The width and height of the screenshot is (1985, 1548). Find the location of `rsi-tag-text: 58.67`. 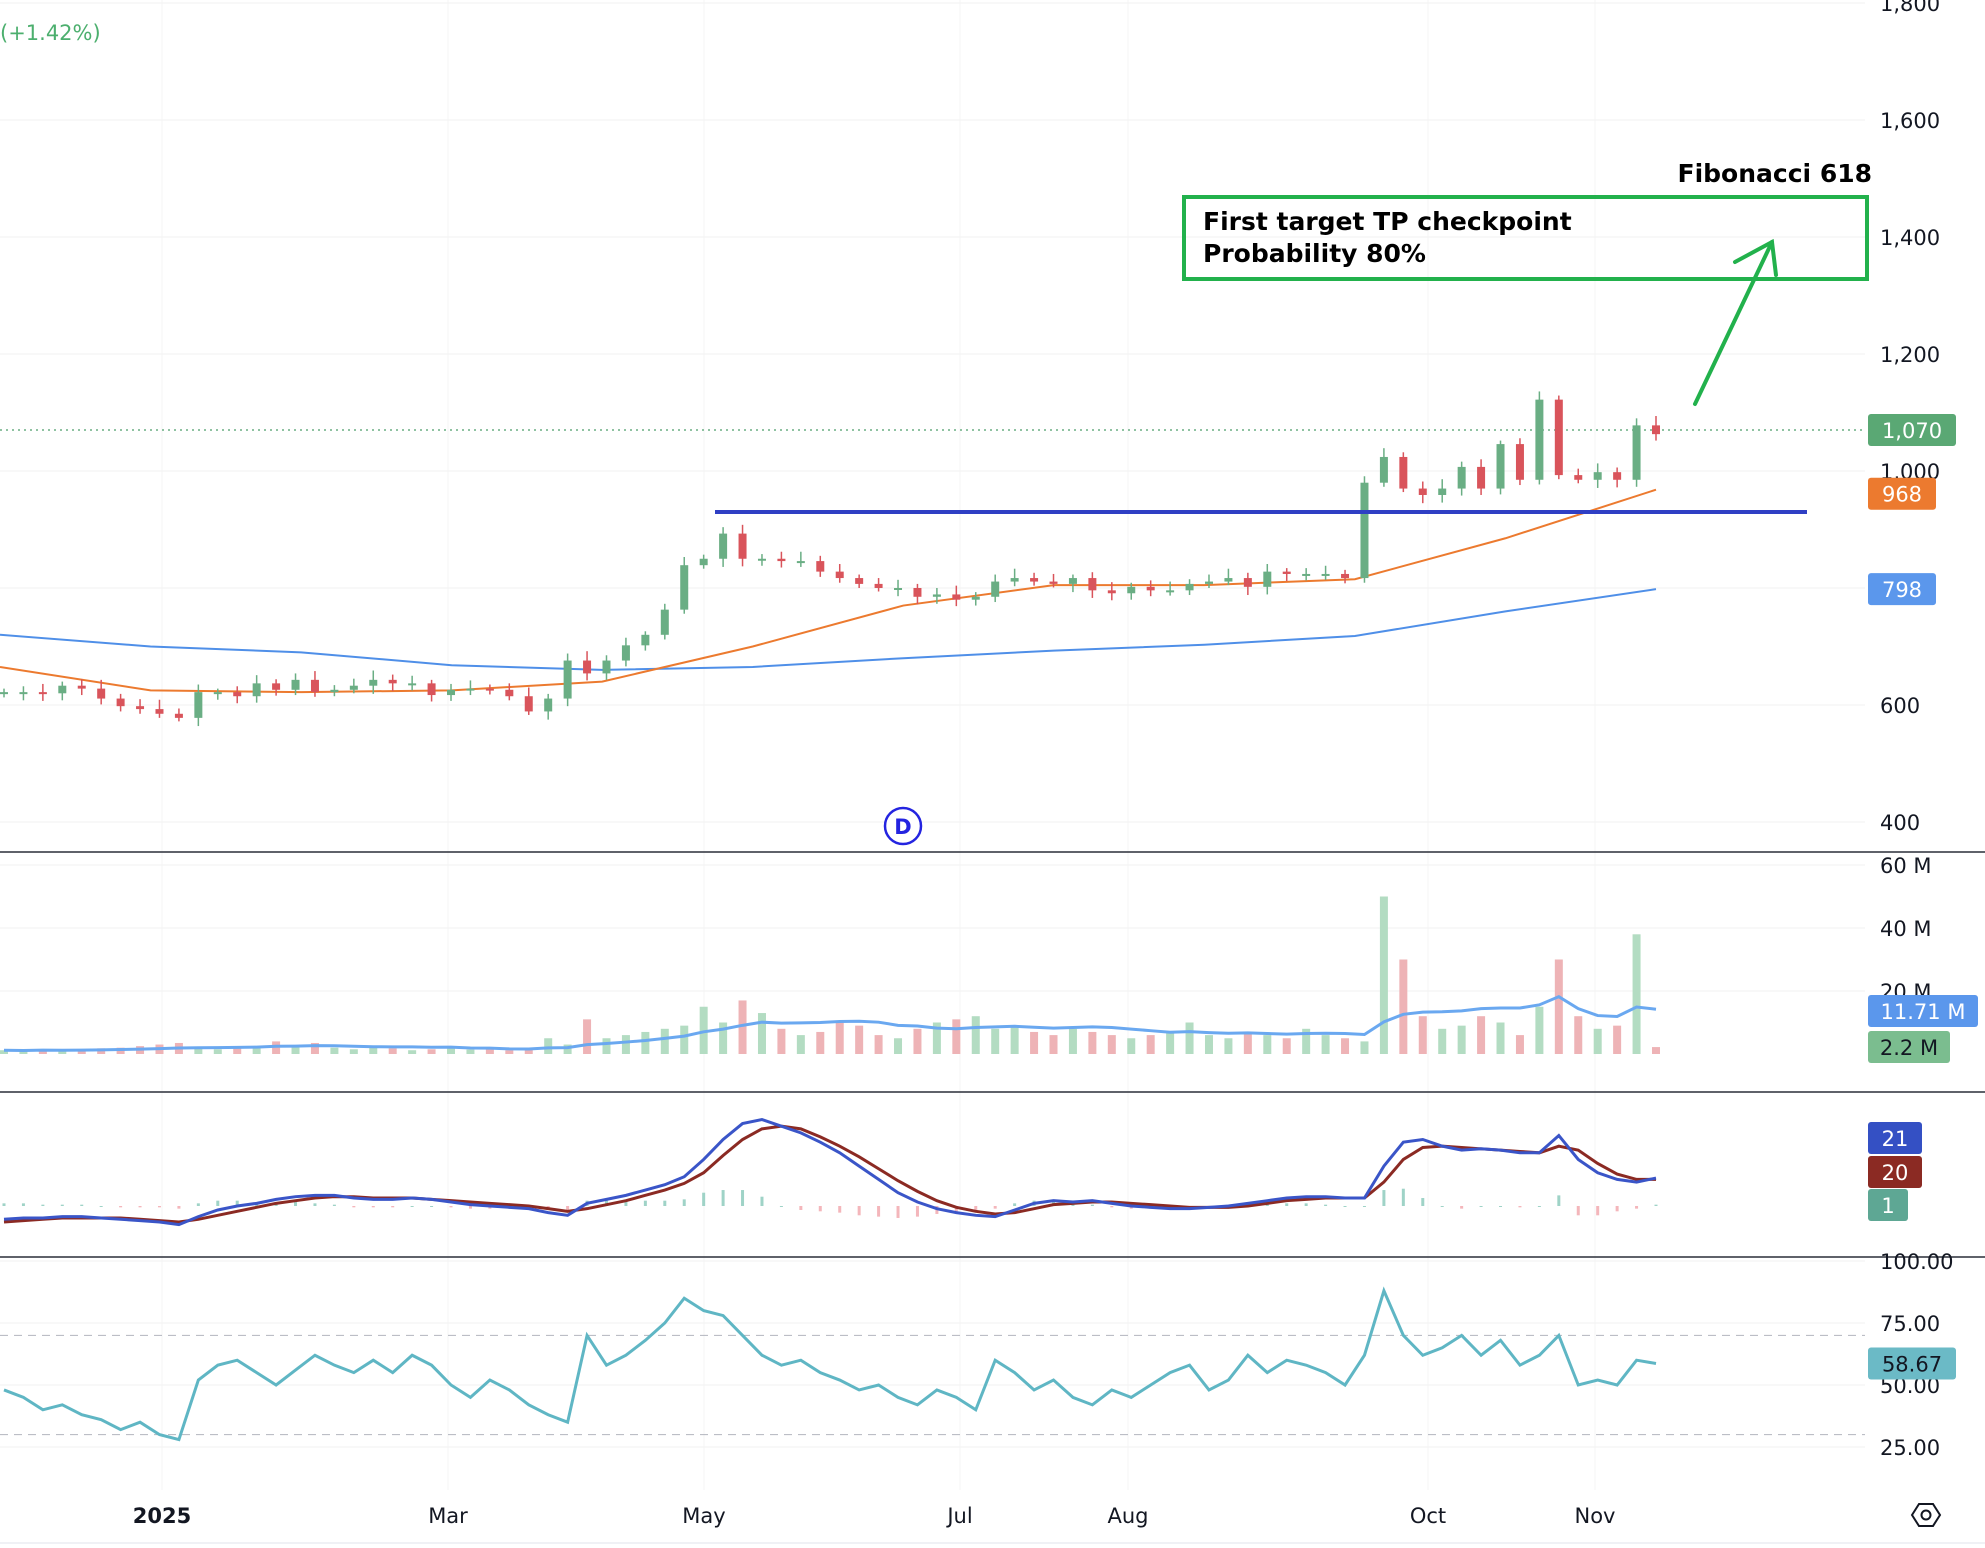

rsi-tag-text: 58.67 is located at coordinates (1912, 1364).